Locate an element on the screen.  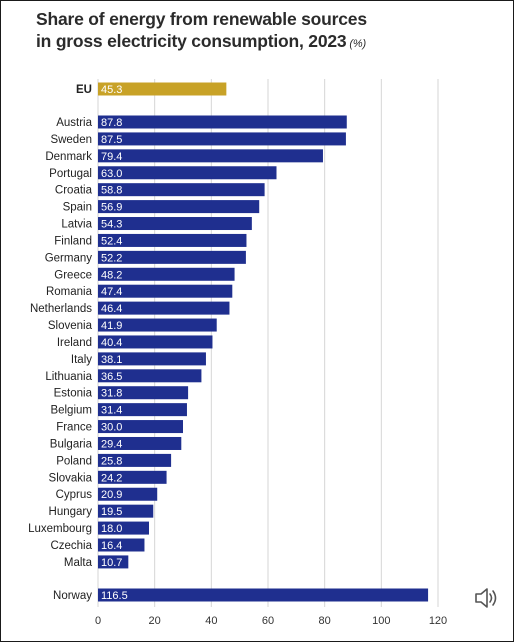
bar-slovenia is located at coordinates (157, 325).